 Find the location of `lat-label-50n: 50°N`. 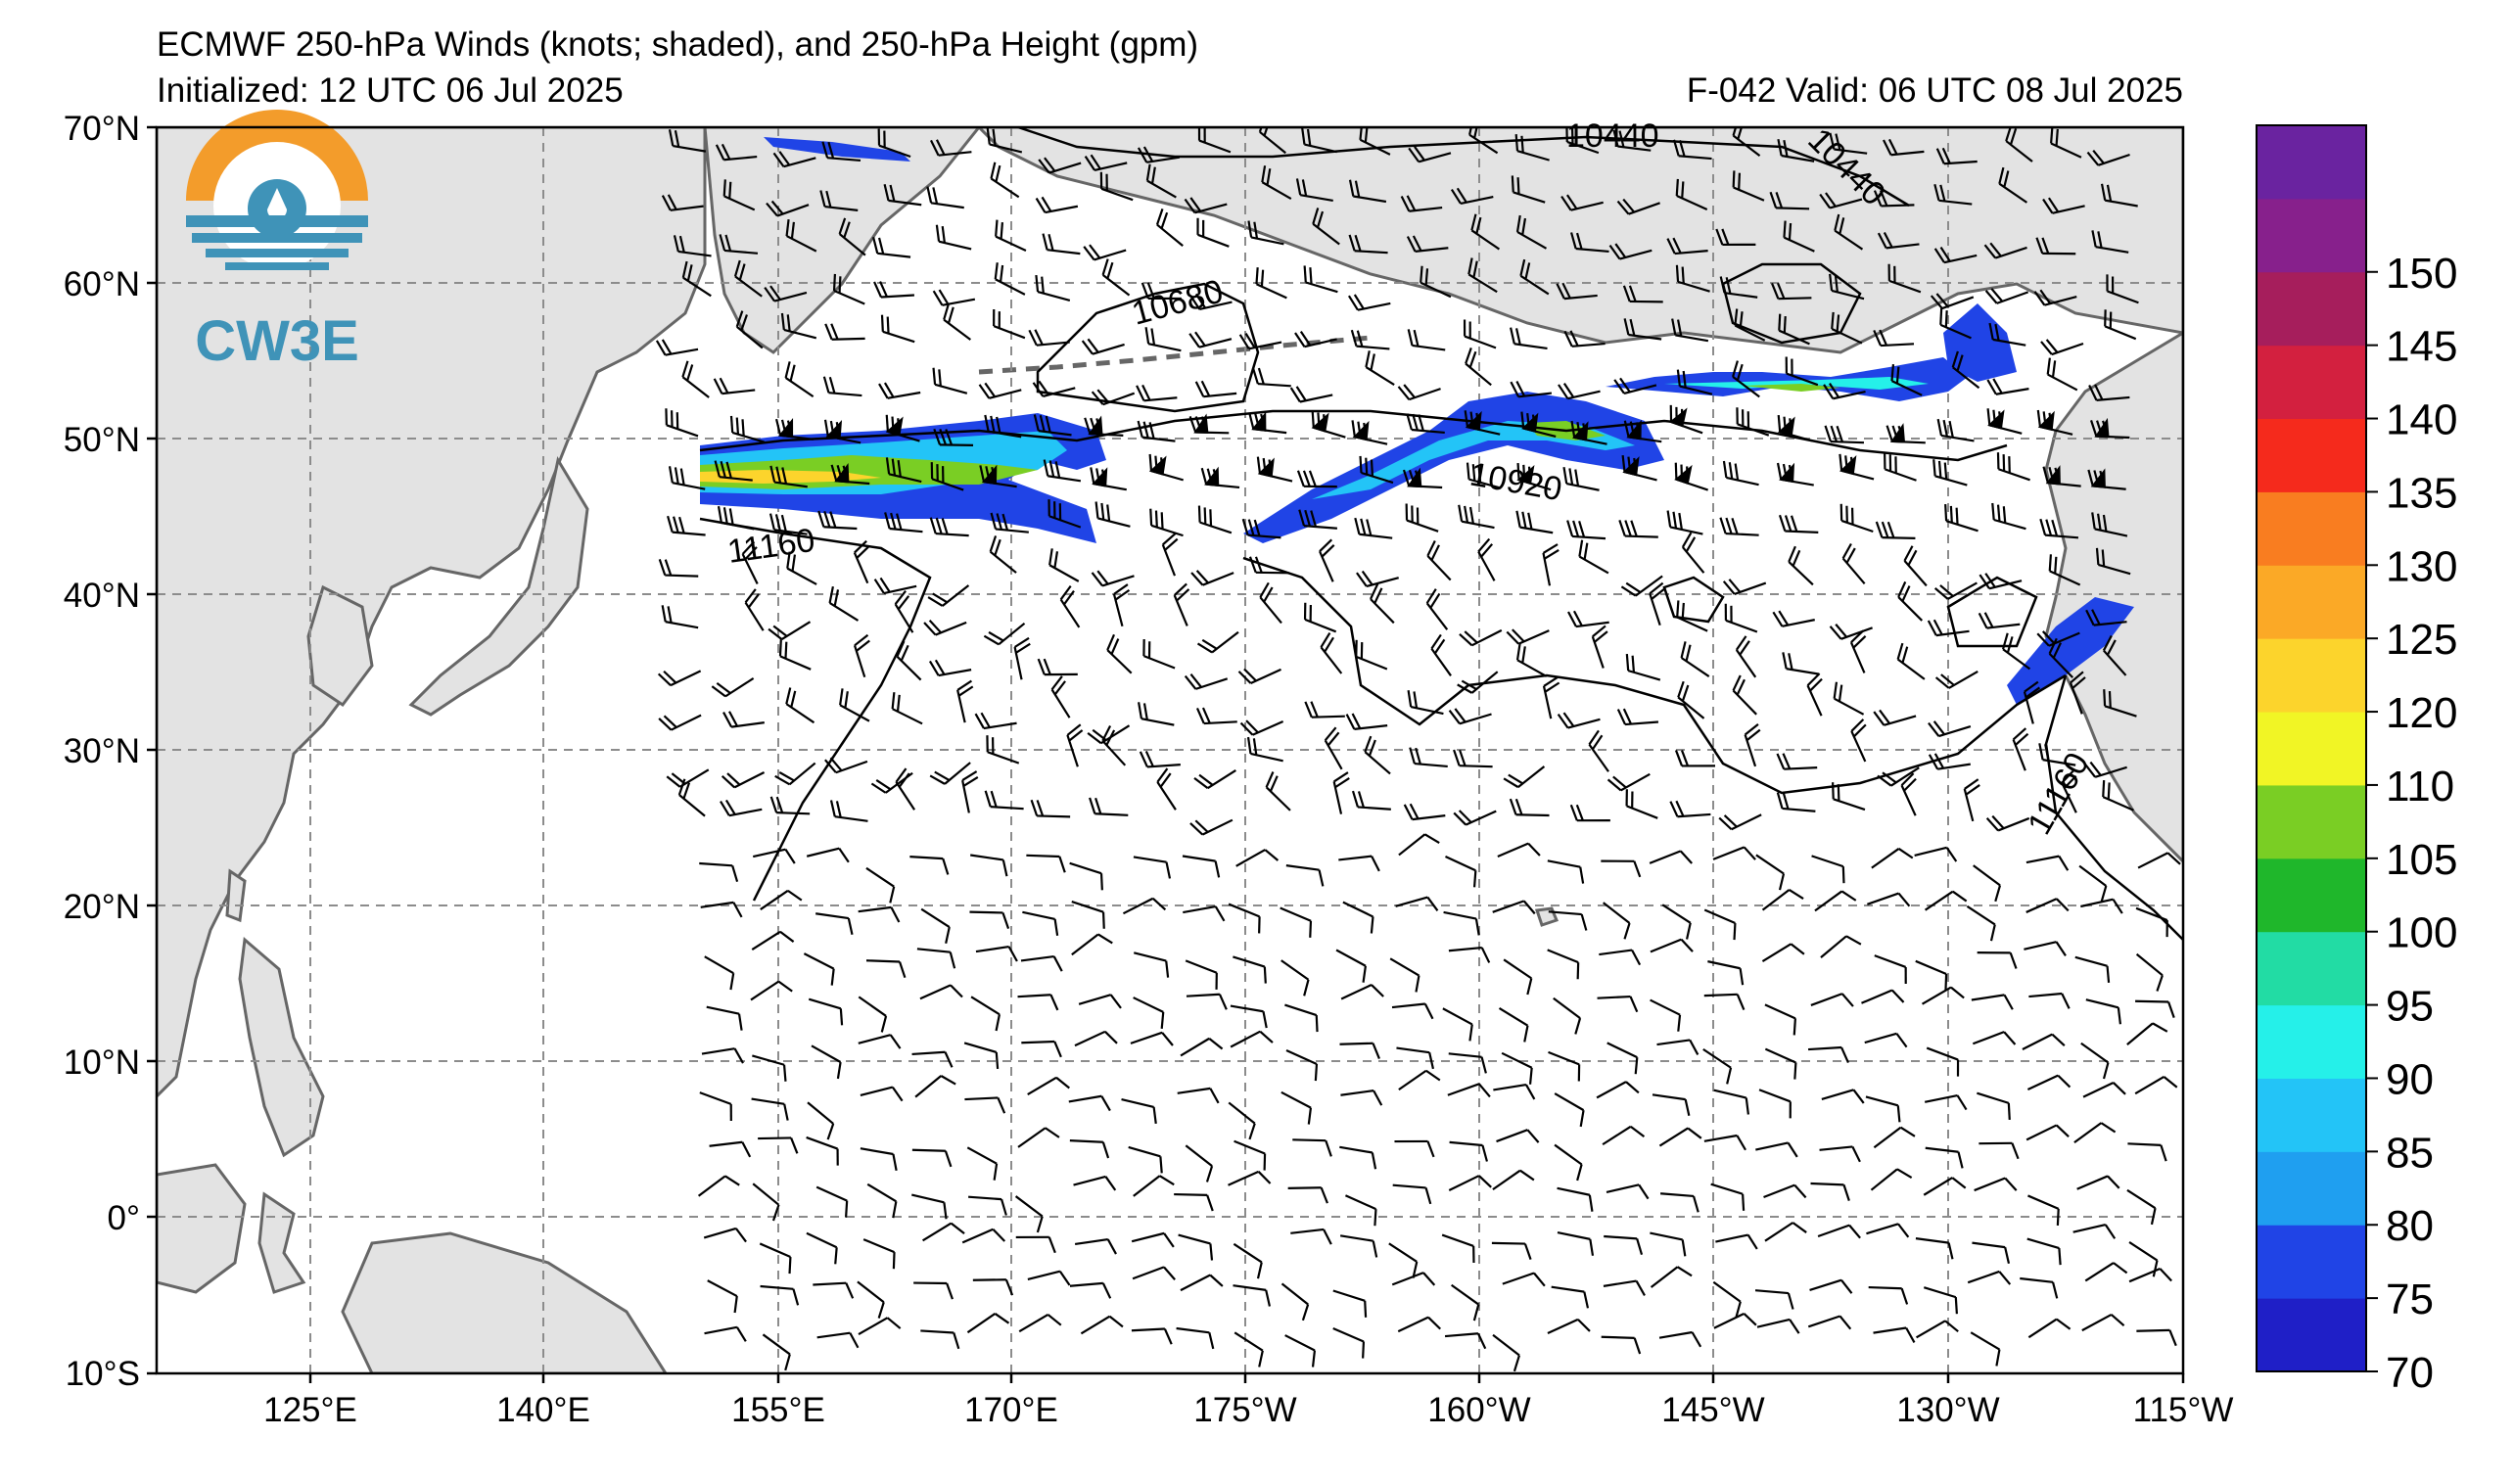

lat-label-50n: 50°N is located at coordinates (102, 440).